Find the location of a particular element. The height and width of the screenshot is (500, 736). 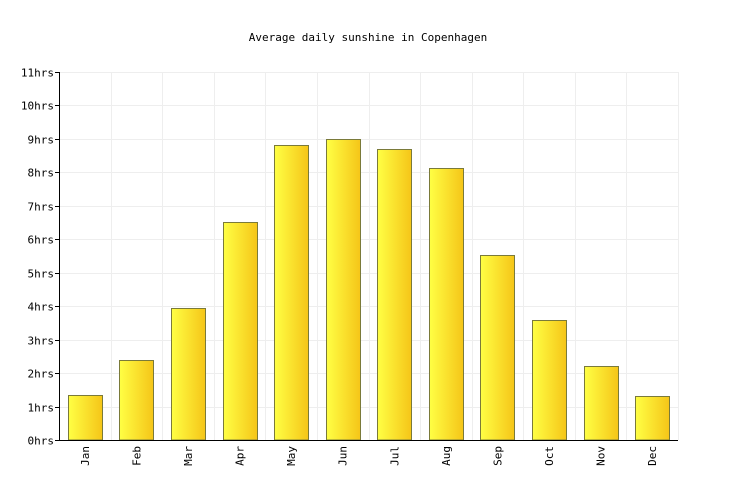

x-tick-label: Oct is located at coordinates (549, 456).